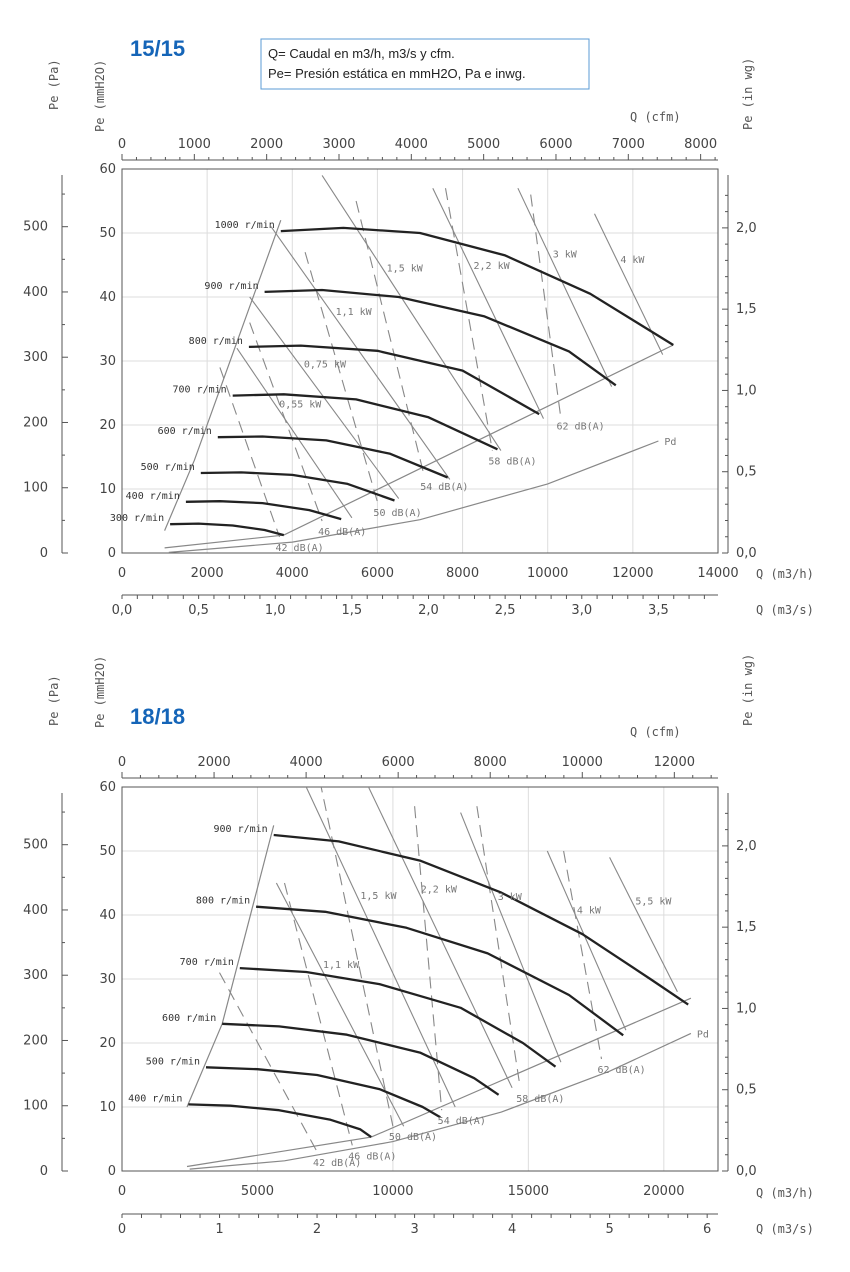 This screenshot has height=1272, width=850. Describe the element at coordinates (547, 573) in the screenshot. I see `m3h-tick-label: 10000` at that location.